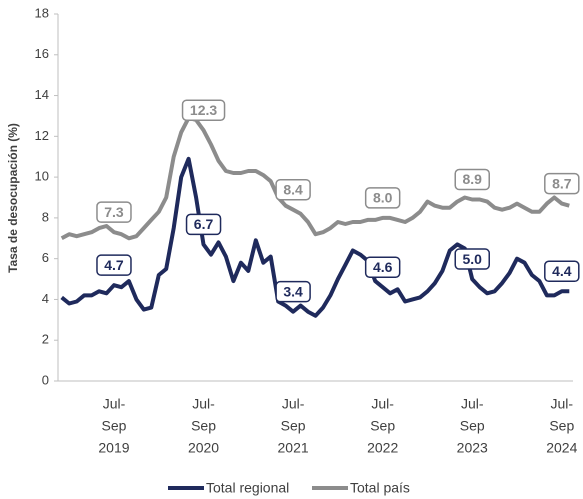  I want to click on data-label: 3.4, so click(293, 291).